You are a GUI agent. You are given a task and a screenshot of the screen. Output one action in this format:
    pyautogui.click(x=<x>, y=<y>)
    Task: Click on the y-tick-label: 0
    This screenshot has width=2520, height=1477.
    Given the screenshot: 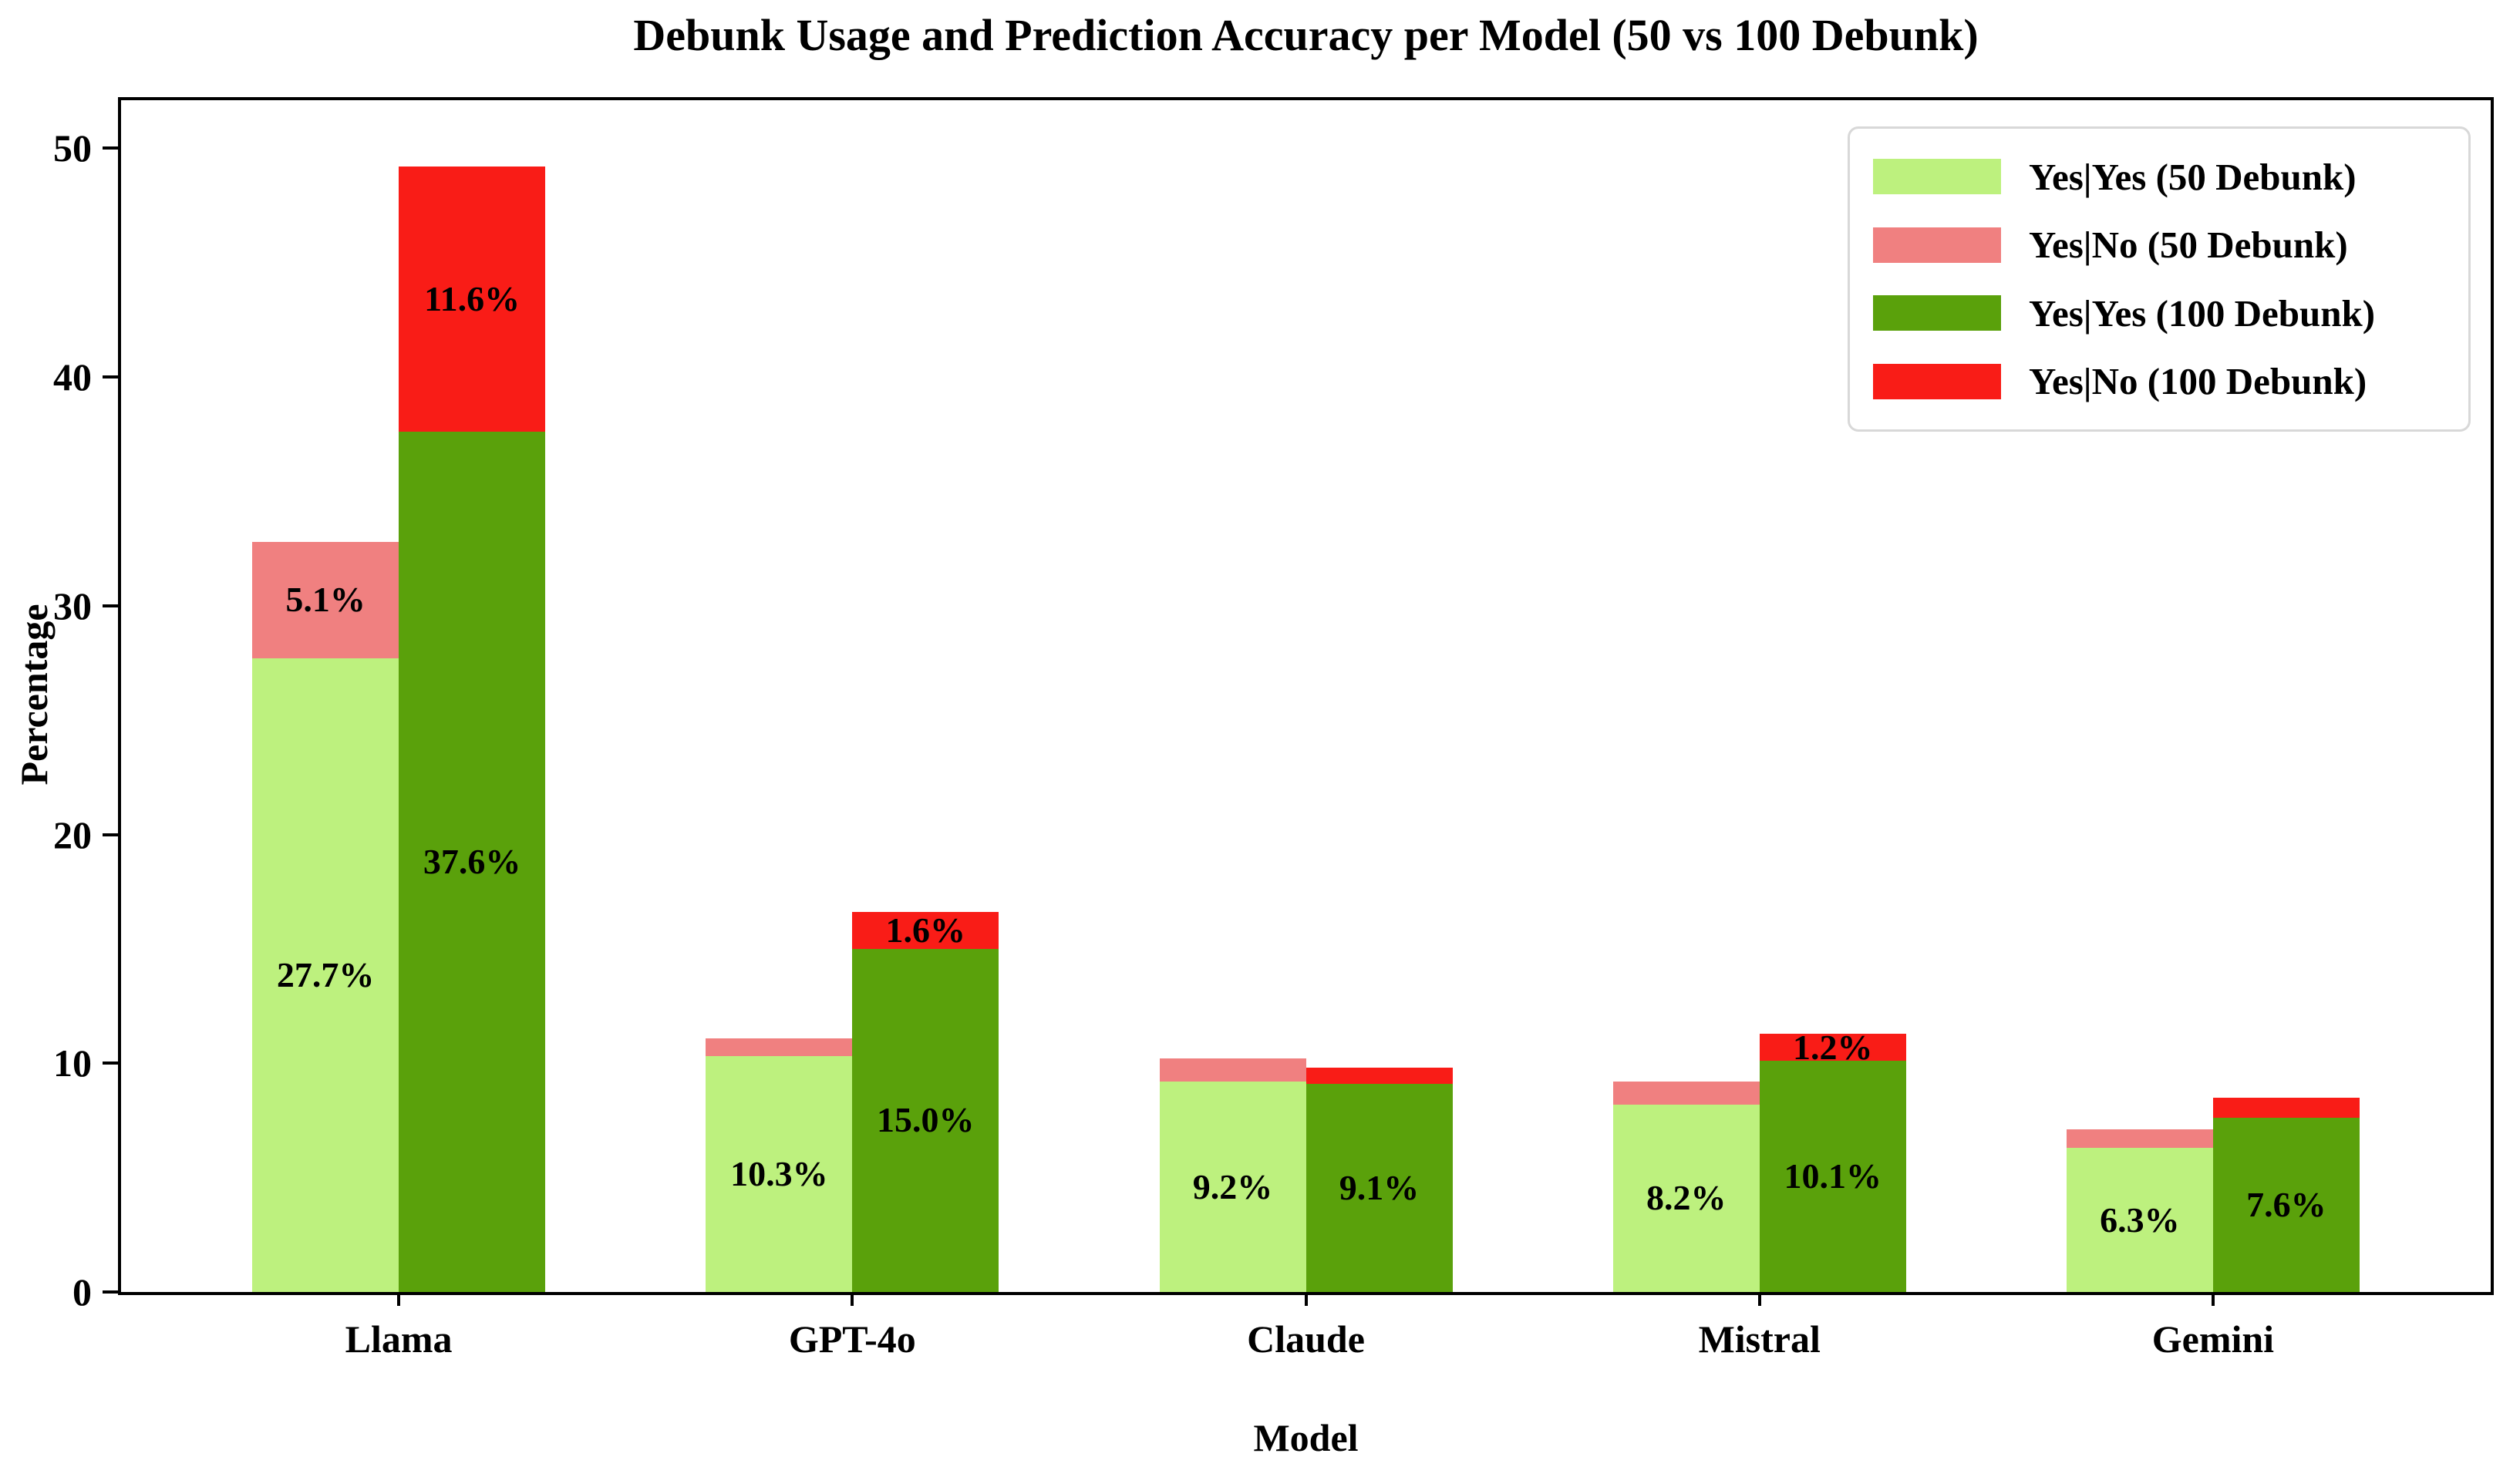 What is the action you would take?
    pyautogui.click(x=82, y=1292)
    